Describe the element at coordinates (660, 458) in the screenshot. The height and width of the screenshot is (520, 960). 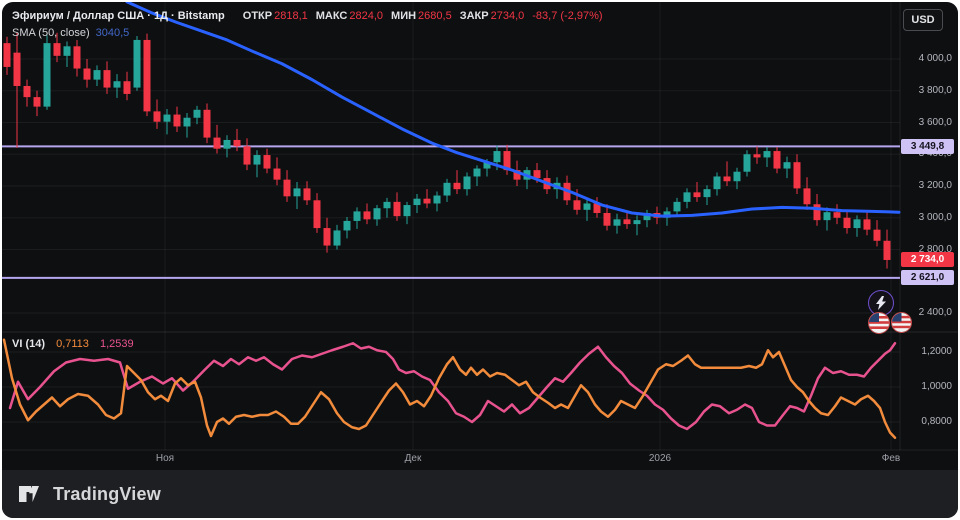
I see `time-tick-label: 2026` at that location.